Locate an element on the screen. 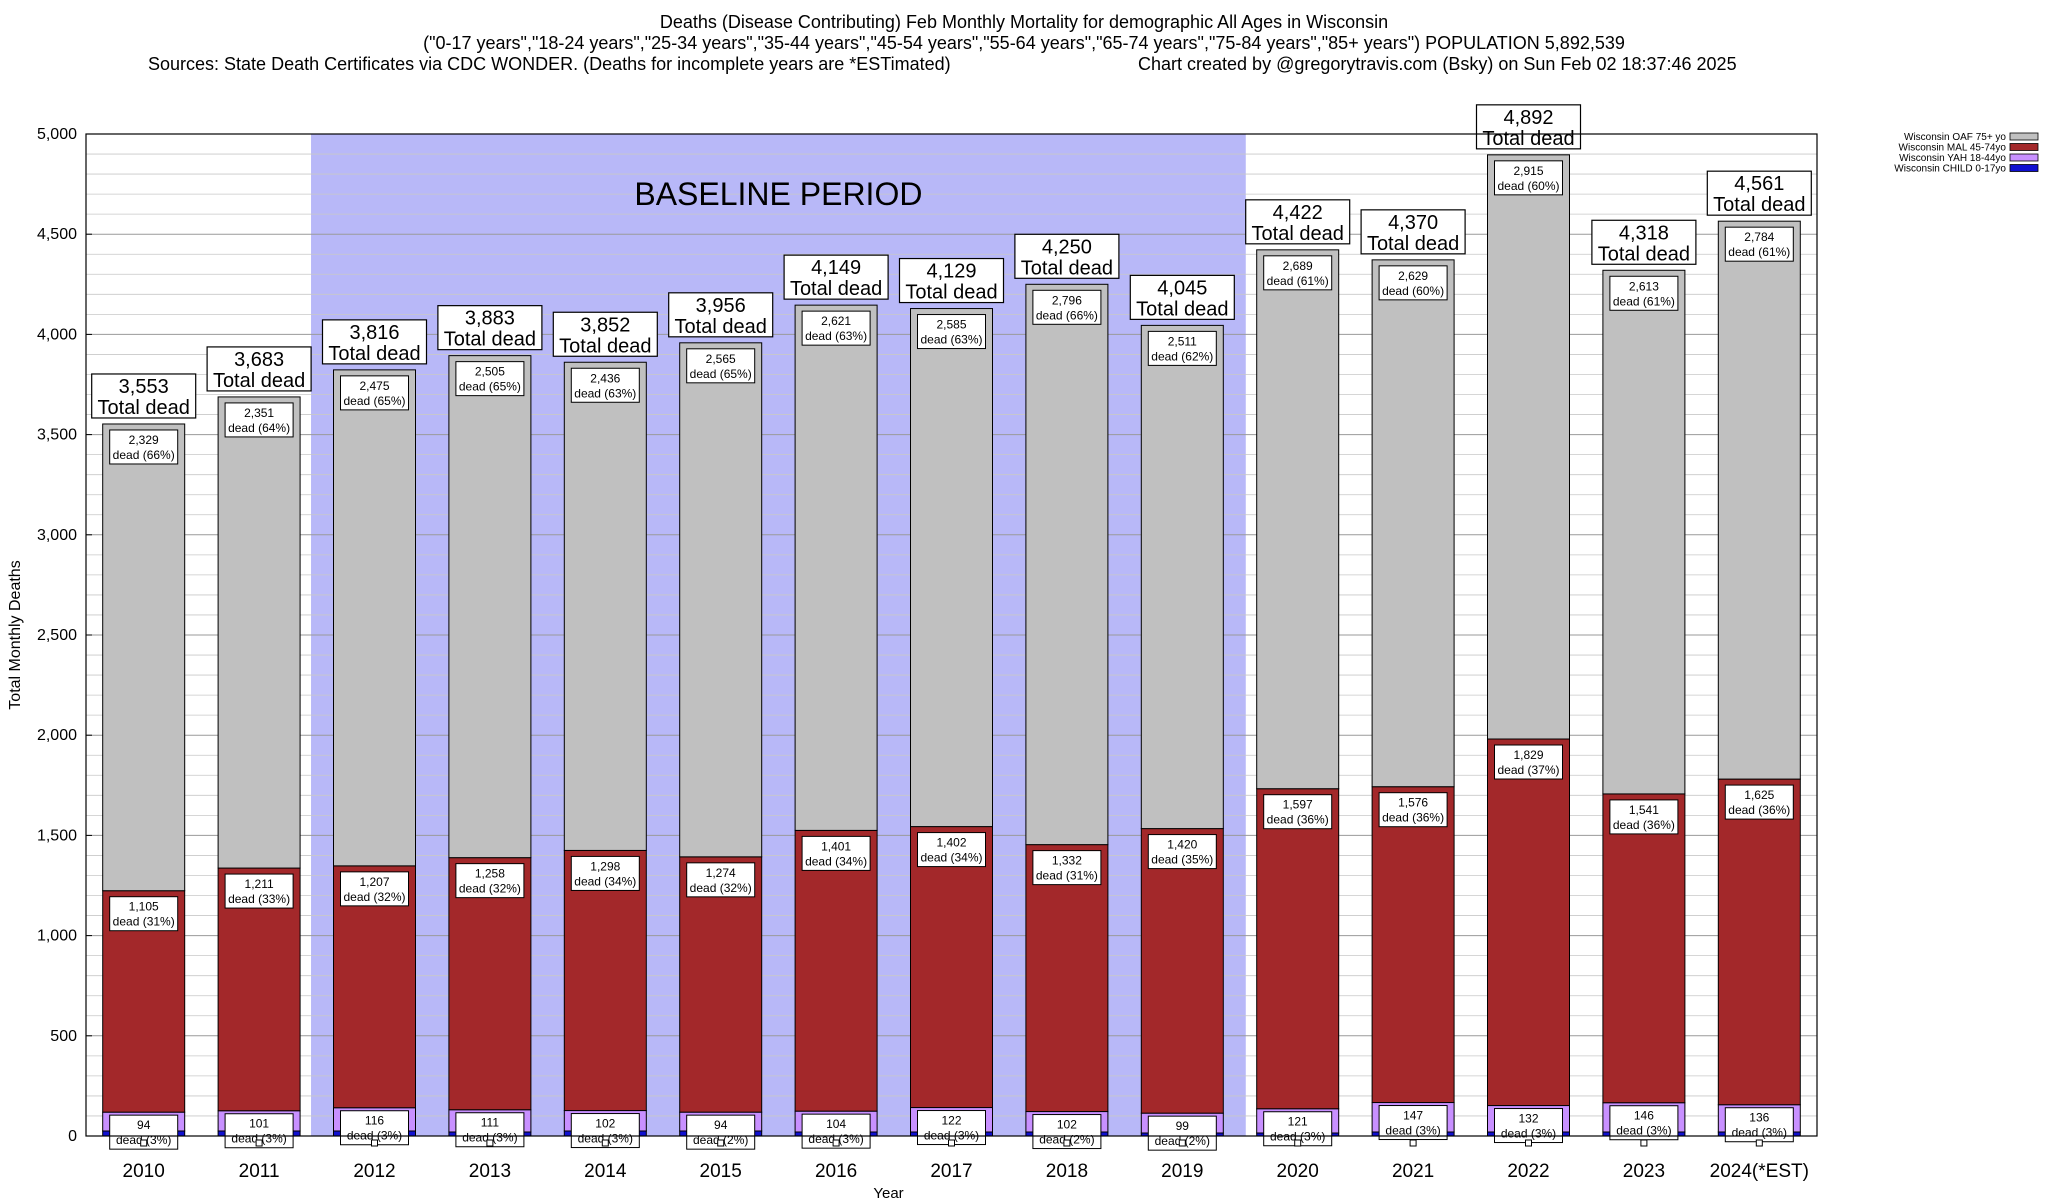 The height and width of the screenshot is (1200, 2048). yah-label-value: 116 is located at coordinates (374, 1121).